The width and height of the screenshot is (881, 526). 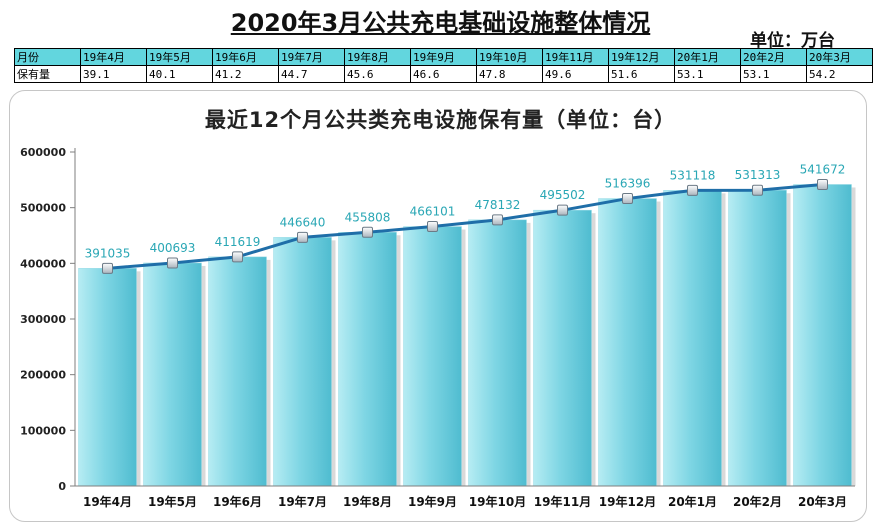 I want to click on chart-title: 最近12个月公共类充电设施保有量（单位：台）, so click(x=440, y=120).